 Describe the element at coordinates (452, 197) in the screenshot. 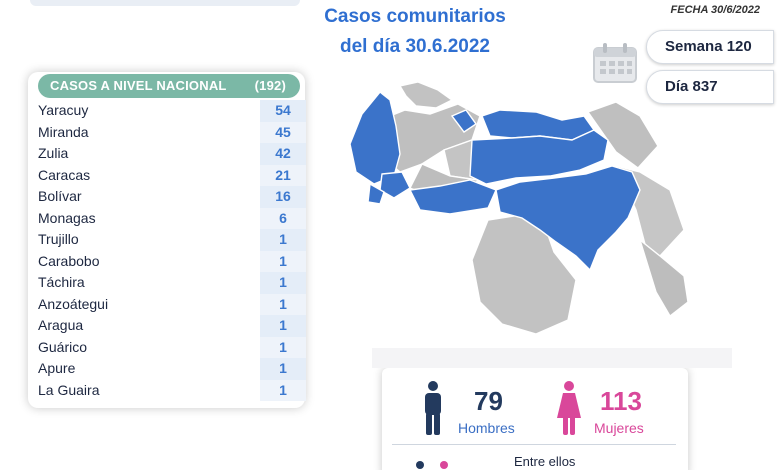

I see `map-state-apure` at that location.